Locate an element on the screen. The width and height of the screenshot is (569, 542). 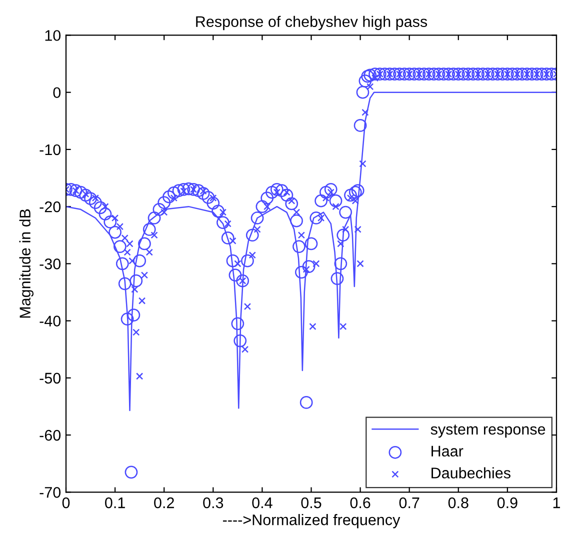
x-tick-label: 0.9 is located at coordinates (507, 502).